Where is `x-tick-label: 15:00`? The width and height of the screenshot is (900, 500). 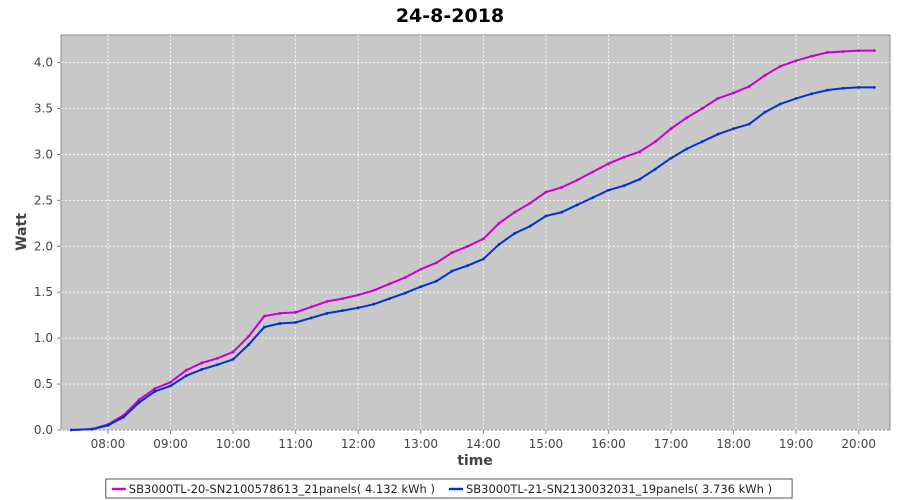 x-tick-label: 15:00 is located at coordinates (546, 444).